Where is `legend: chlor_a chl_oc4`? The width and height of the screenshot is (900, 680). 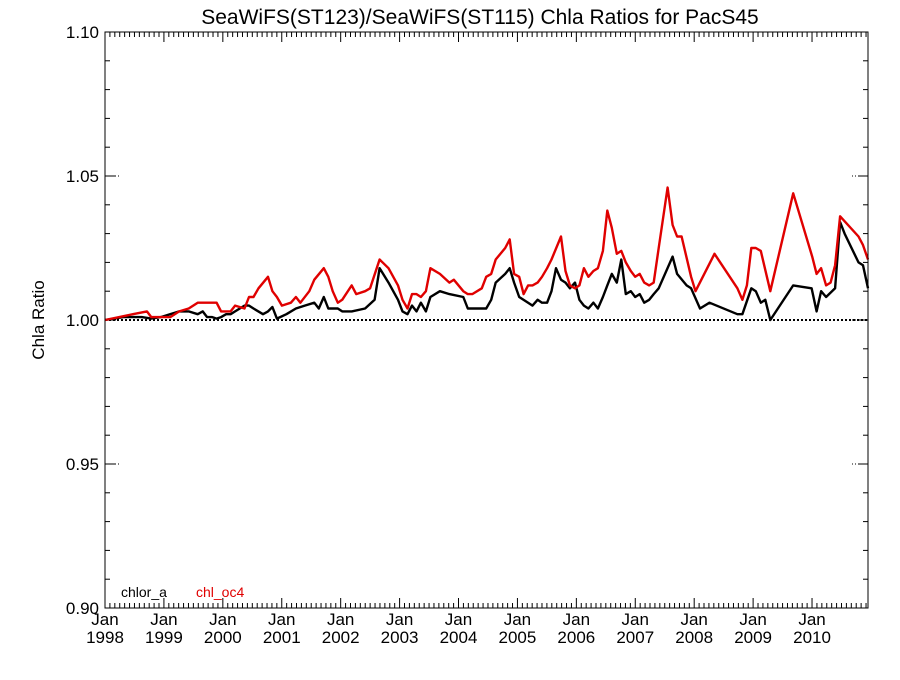
legend: chlor_a chl_oc4 is located at coordinates (182, 592).